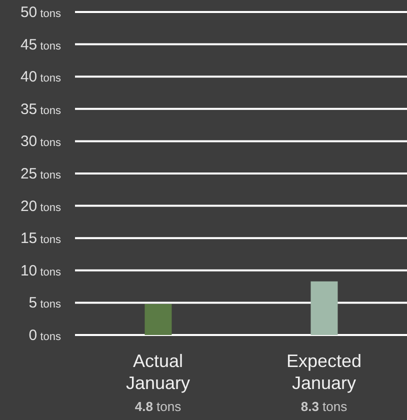 This screenshot has height=420, width=407. What do you see at coordinates (41, 239) in the screenshot?
I see `y-tick-label: 15 tons` at bounding box center [41, 239].